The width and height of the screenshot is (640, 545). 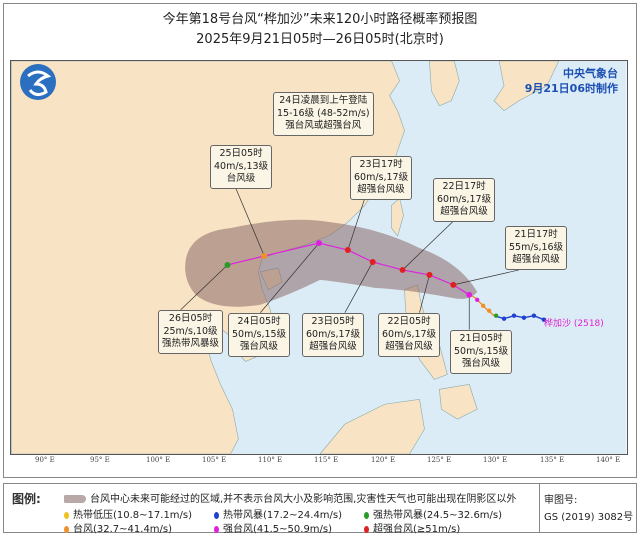 What do you see at coordinates (588, 508) in the screenshot?
I see `review-number: 审图号: GS (2019) 3082号` at bounding box center [588, 508].